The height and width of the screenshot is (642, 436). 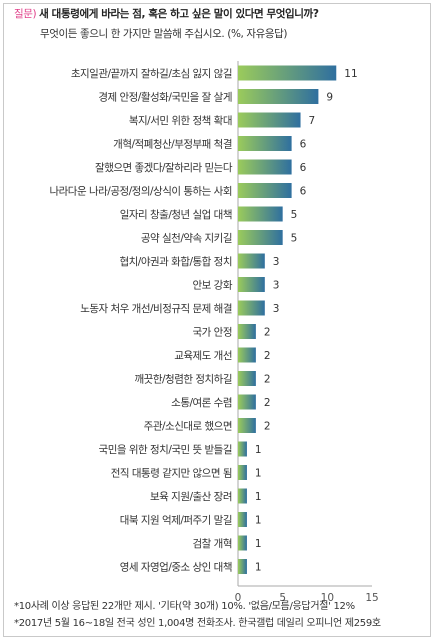 I want to click on category-label: 협치/야권과 화합/통합 정치, so click(x=175, y=261).